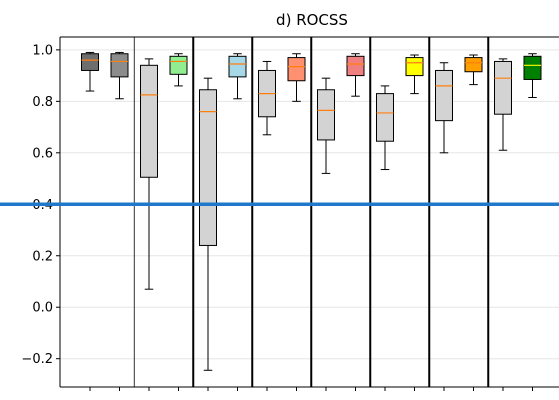 The image size is (559, 400). What do you see at coordinates (532, 67) in the screenshot?
I see `box-16-body` at bounding box center [532, 67].